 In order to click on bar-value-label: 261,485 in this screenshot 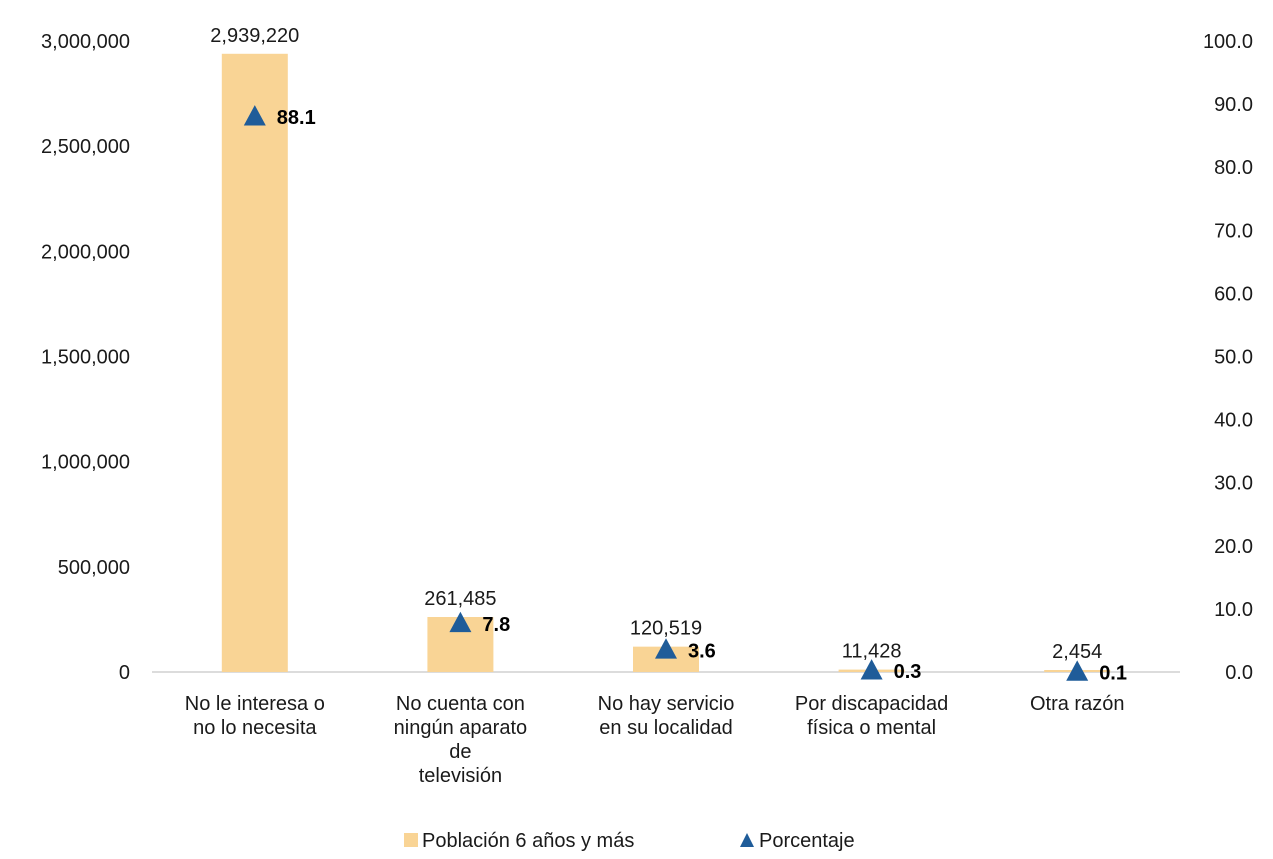, I will do `click(460, 599)`.